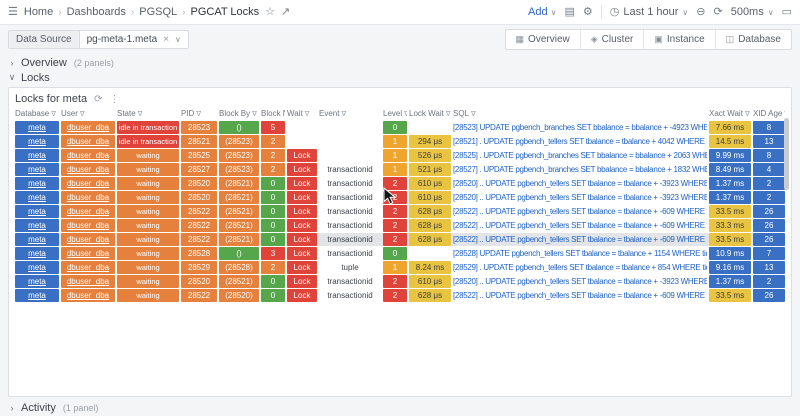 Image resolution: width=800 pixels, height=416 pixels. What do you see at coordinates (543, 39) in the screenshot?
I see `view-button-overview: ▦ Overview` at bounding box center [543, 39].